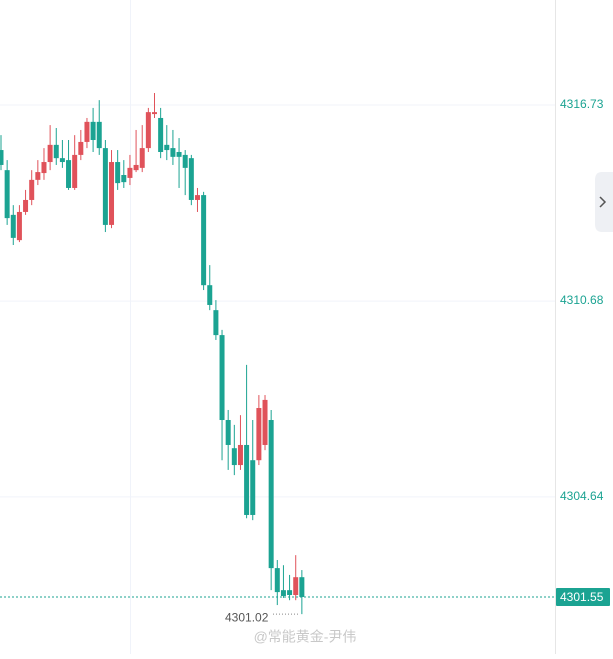 The width and height of the screenshot is (613, 659). I want to click on last-price-label: 4301.55, so click(582, 597).